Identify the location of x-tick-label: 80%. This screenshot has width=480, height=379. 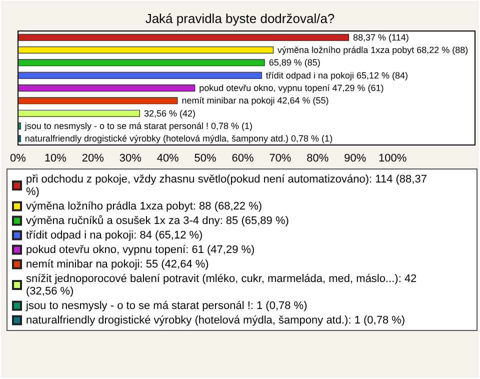
(317, 158).